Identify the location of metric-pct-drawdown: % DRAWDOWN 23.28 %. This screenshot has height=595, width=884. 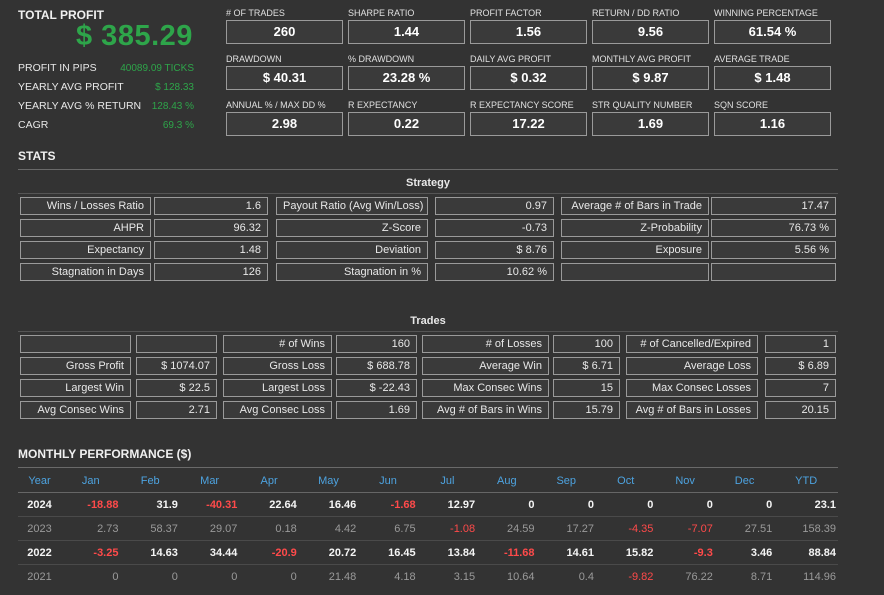
(406, 72).